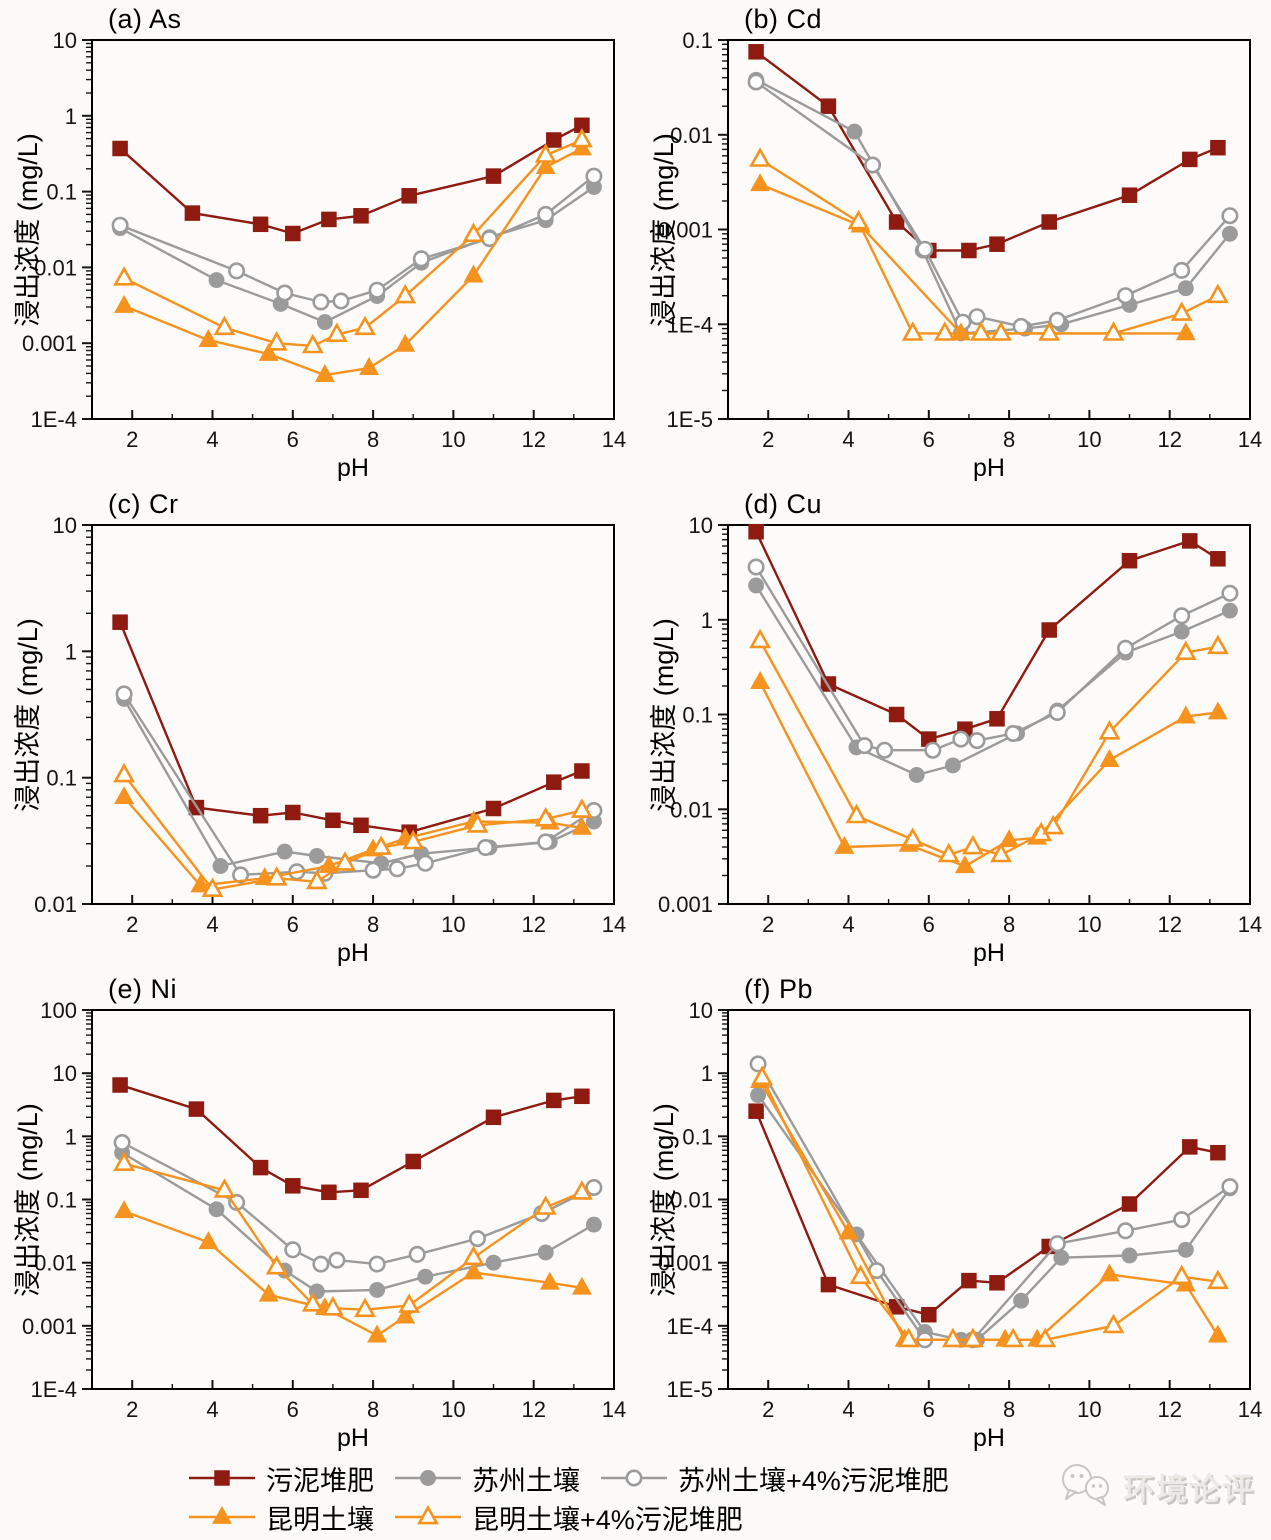  I want to click on legend-item-suzhou_soil_4pct: 苏州土壤+4%污泥堆肥, so click(773, 1478).